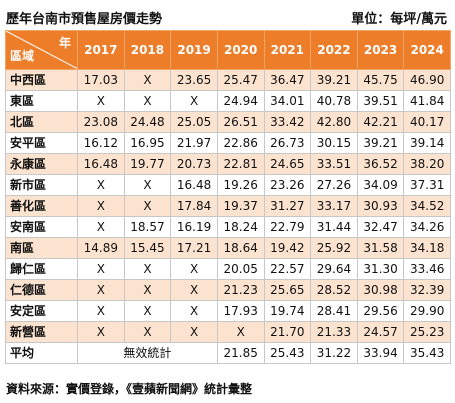 The image size is (455, 403). I want to click on average-cell: 25.43, so click(287, 353).